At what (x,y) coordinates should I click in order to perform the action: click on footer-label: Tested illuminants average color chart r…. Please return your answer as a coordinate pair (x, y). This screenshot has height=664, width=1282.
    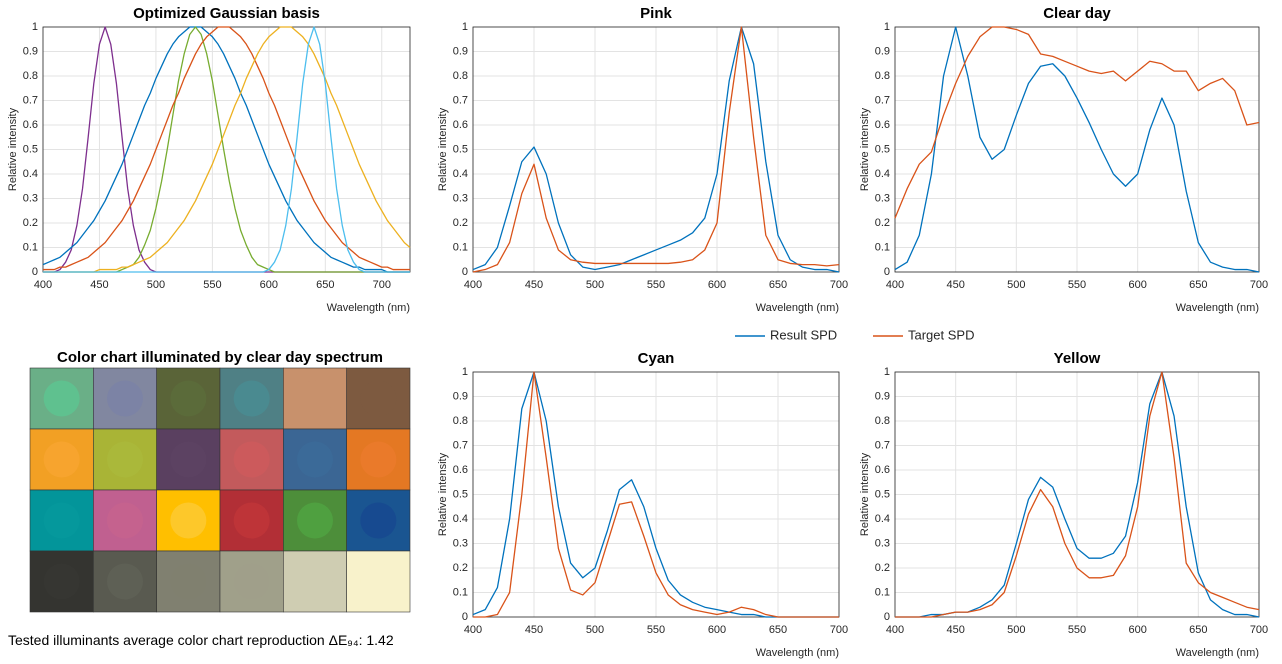
    Looking at the image, I should click on (185, 640).